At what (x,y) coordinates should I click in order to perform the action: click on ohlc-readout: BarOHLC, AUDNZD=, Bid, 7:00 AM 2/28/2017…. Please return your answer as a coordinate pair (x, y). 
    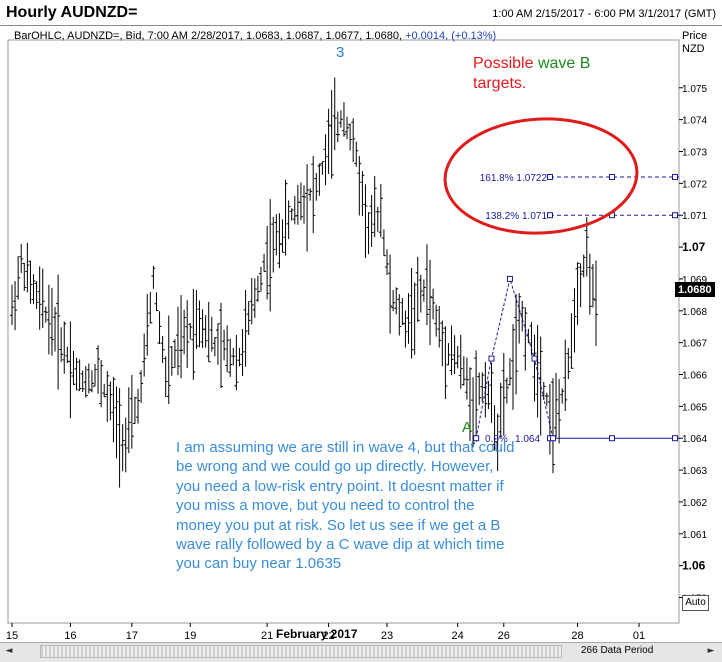
    Looking at the image, I should click on (255, 36).